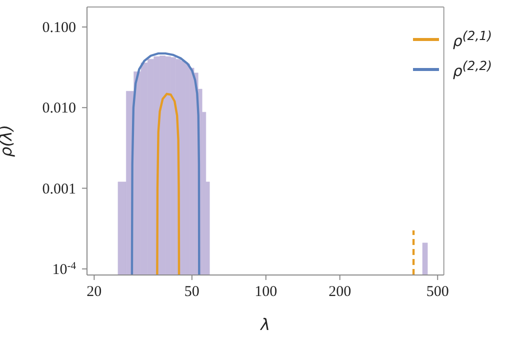 This screenshot has width=532, height=344. I want to click on legend-label: ρ$^{(2,2)}$, so click(472, 69).